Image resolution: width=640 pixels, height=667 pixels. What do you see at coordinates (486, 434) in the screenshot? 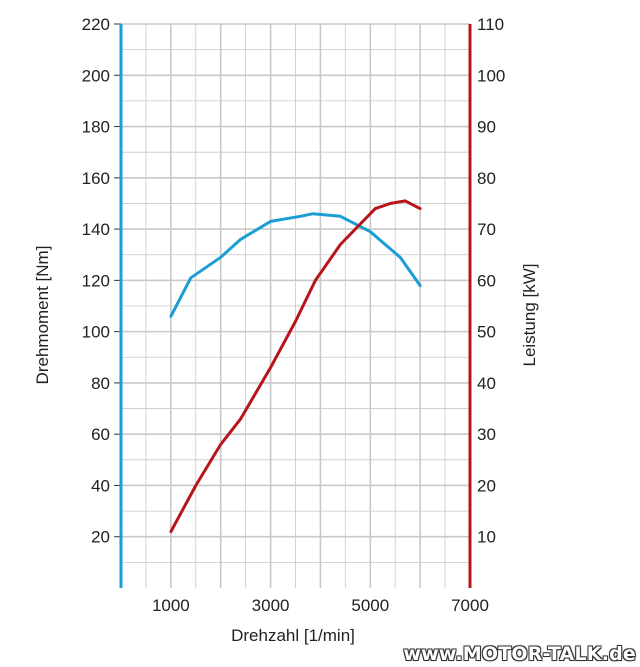
I see `right-tick-label: 30` at bounding box center [486, 434].